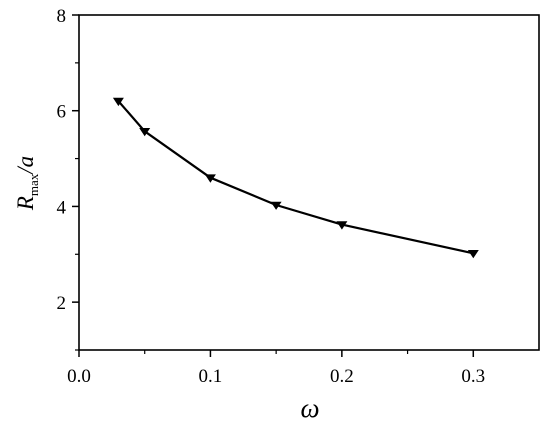 The height and width of the screenshot is (423, 550). What do you see at coordinates (62, 112) in the screenshot?
I see `y-tick-label: 6` at bounding box center [62, 112].